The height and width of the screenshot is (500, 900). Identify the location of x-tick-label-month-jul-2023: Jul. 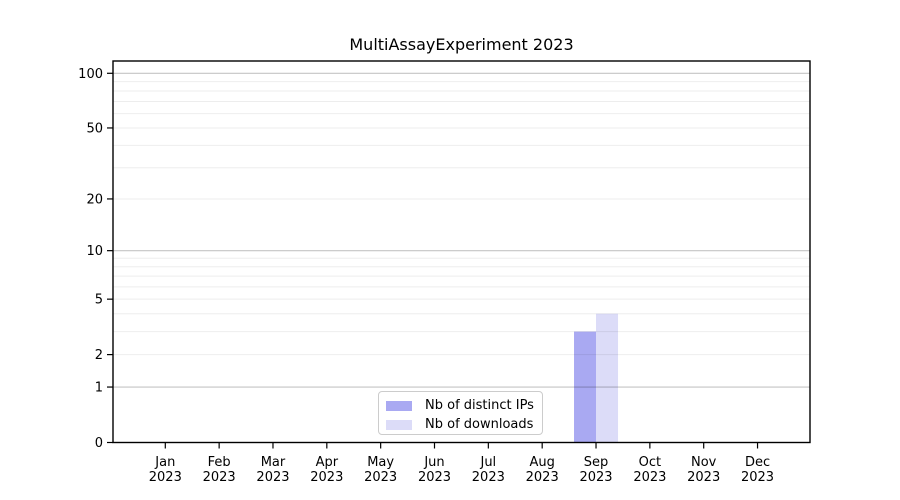
(487, 462).